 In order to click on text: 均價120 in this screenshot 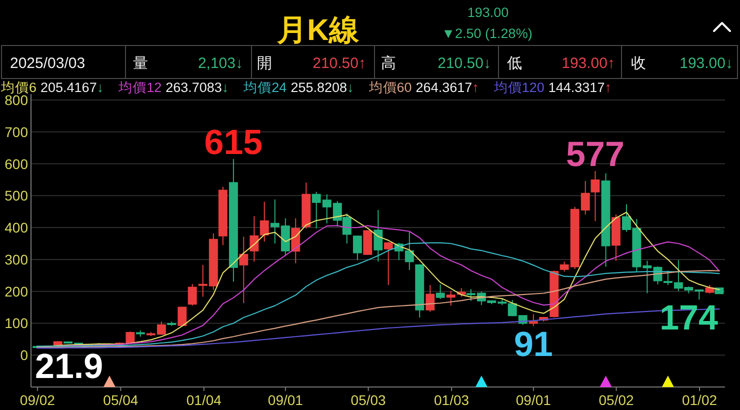, I will do `click(518, 87)`.